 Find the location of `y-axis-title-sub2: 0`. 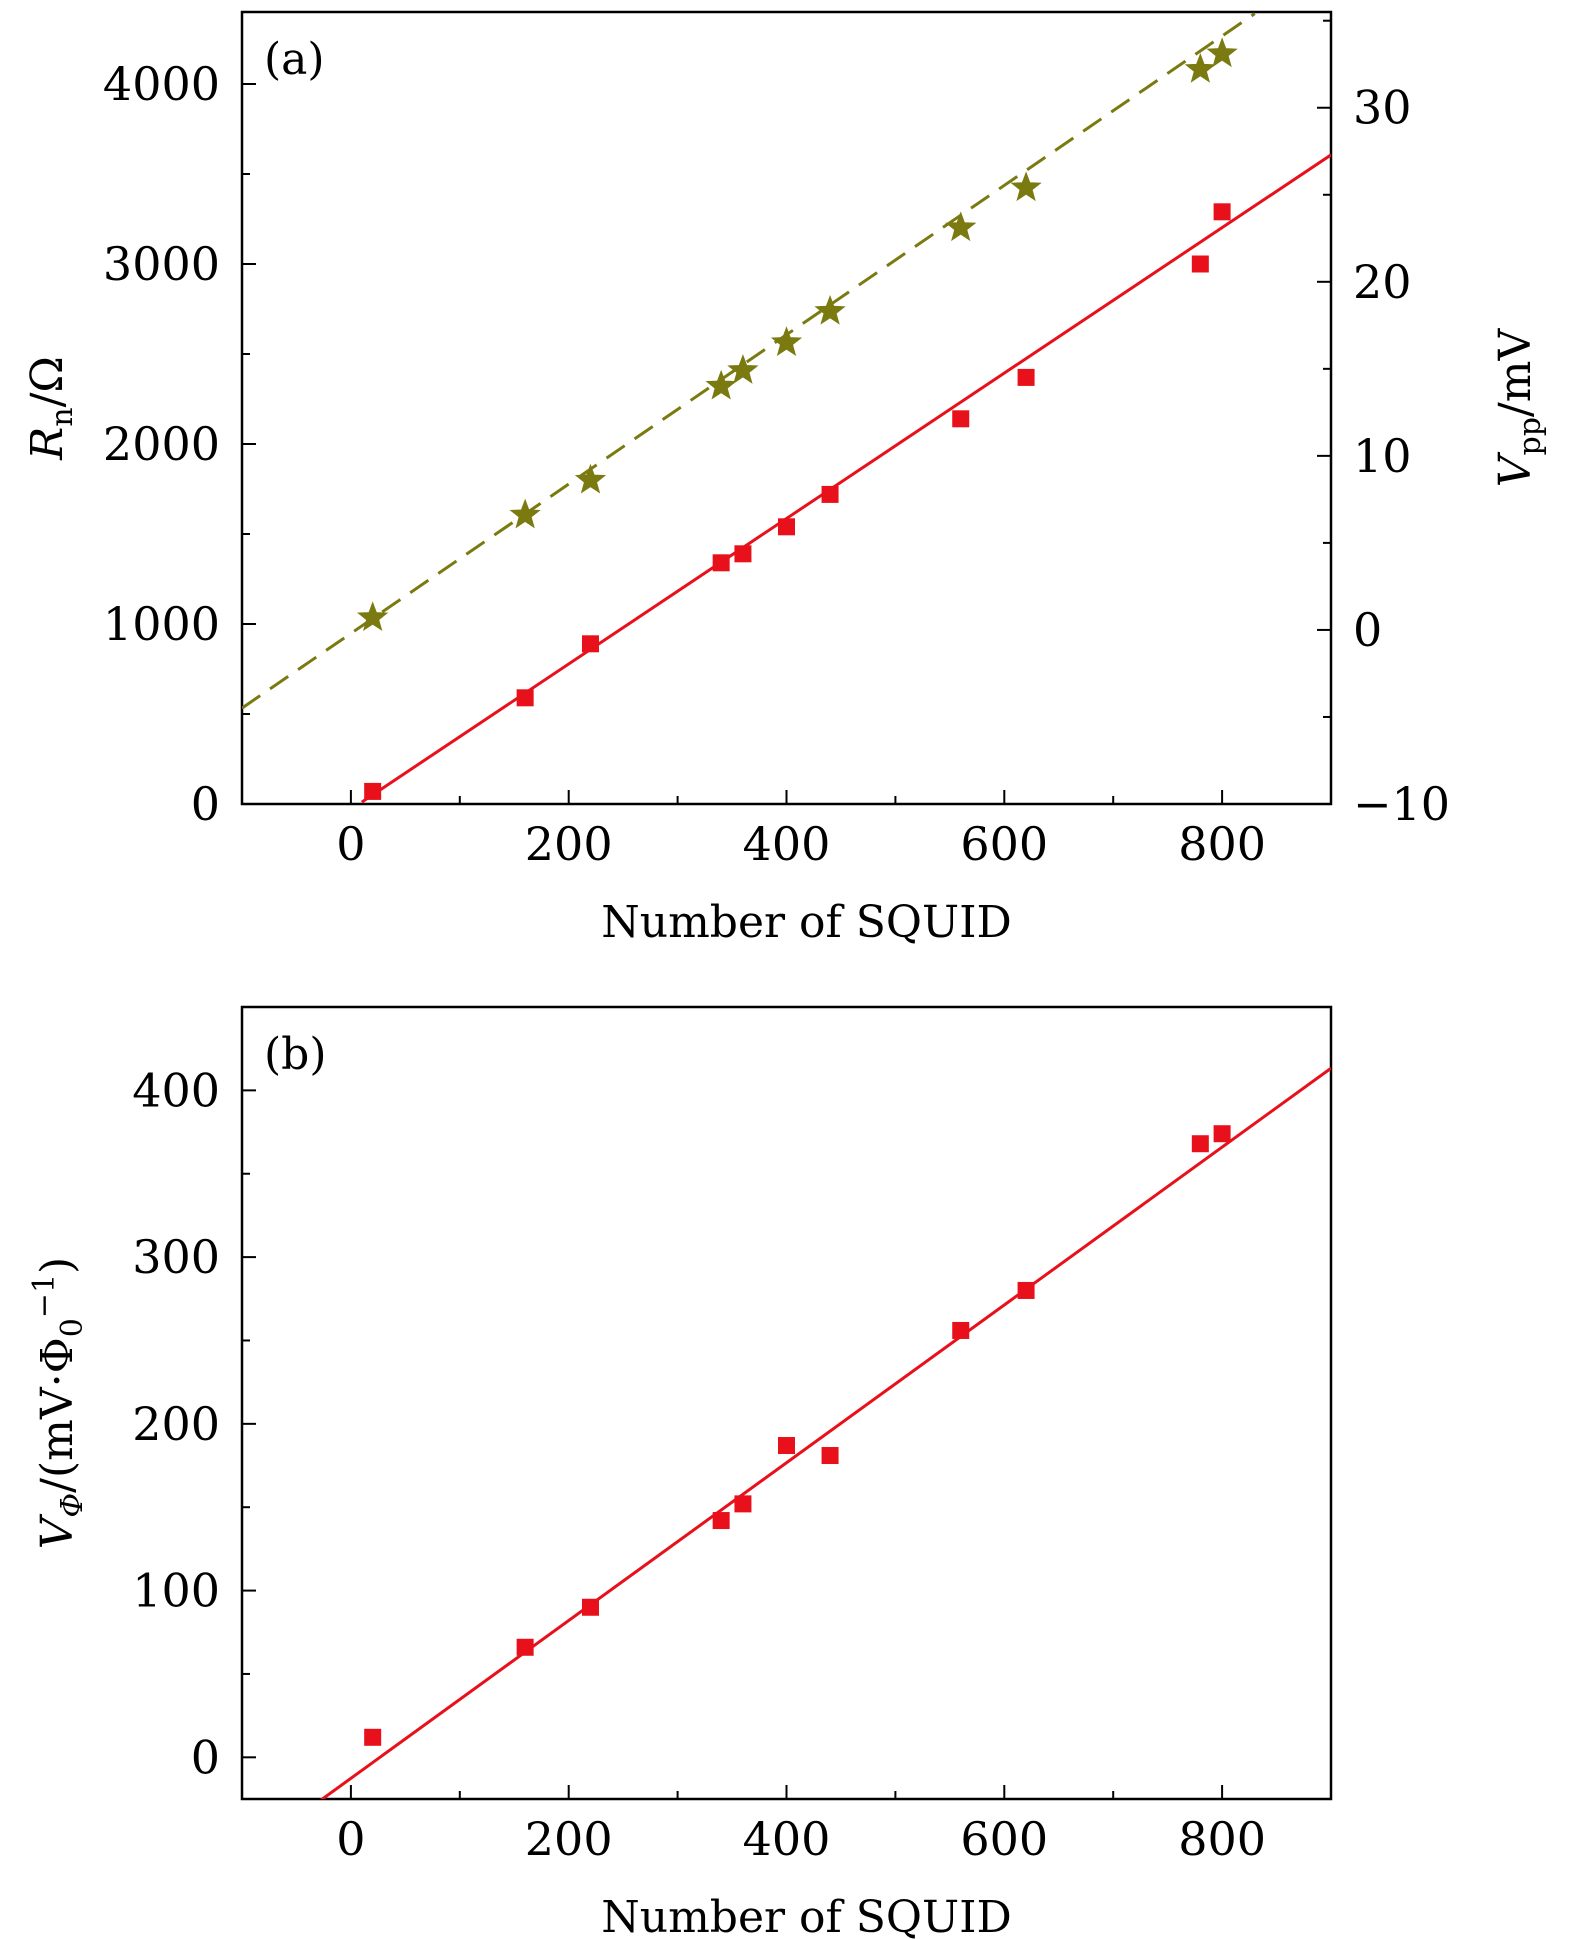

y-axis-title-sub2: 0 is located at coordinates (72, 1327).